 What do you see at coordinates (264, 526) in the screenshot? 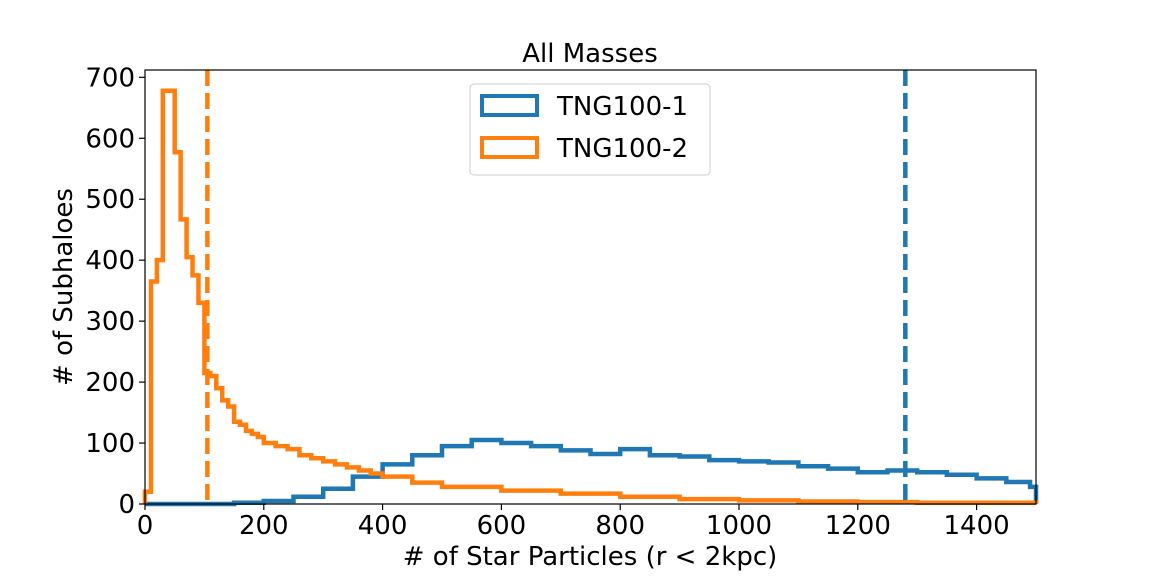
I see `x-tick-label: 200` at bounding box center [264, 526].